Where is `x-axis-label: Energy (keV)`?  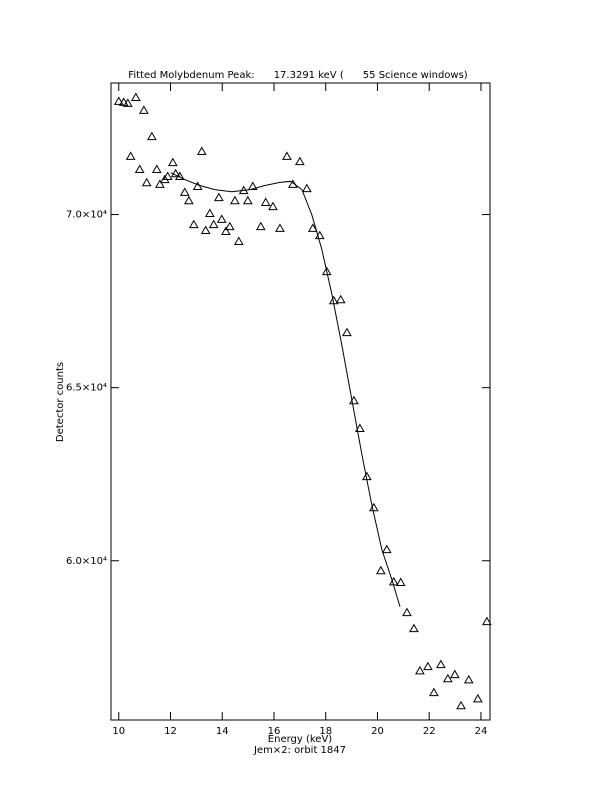 x-axis-label: Energy (keV) is located at coordinates (300, 739).